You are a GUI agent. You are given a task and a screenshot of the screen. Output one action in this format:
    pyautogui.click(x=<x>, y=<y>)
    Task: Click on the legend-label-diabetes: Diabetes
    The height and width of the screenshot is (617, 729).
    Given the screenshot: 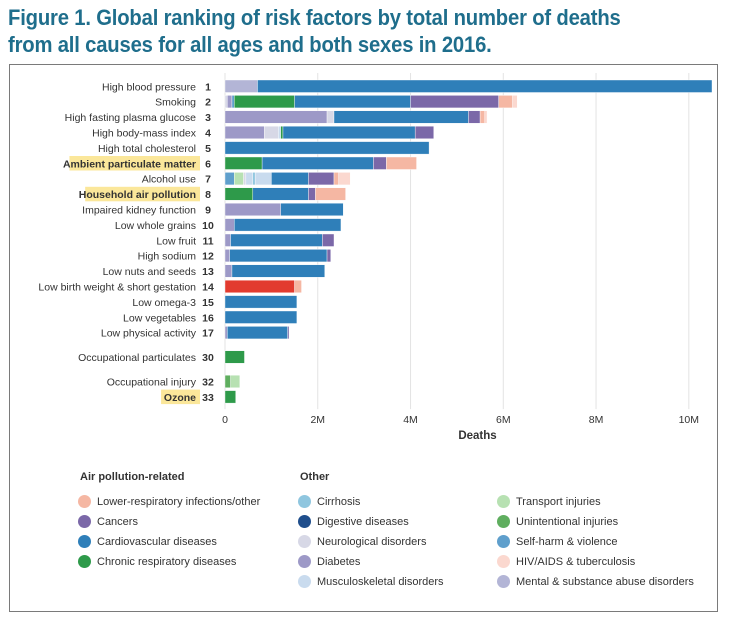 What is the action you would take?
    pyautogui.click(x=339, y=561)
    